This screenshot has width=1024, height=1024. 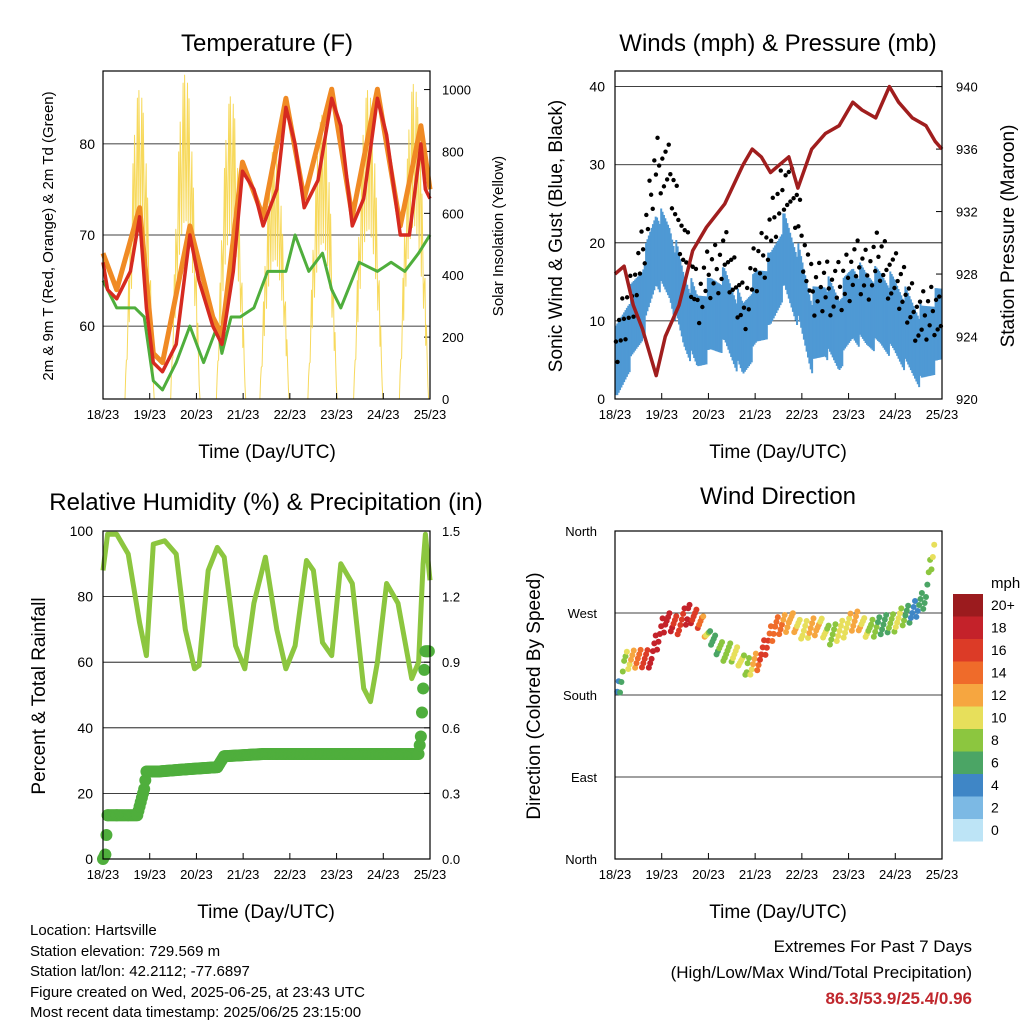 I want to click on y-tick-label-right: 932, so click(x=967, y=212).